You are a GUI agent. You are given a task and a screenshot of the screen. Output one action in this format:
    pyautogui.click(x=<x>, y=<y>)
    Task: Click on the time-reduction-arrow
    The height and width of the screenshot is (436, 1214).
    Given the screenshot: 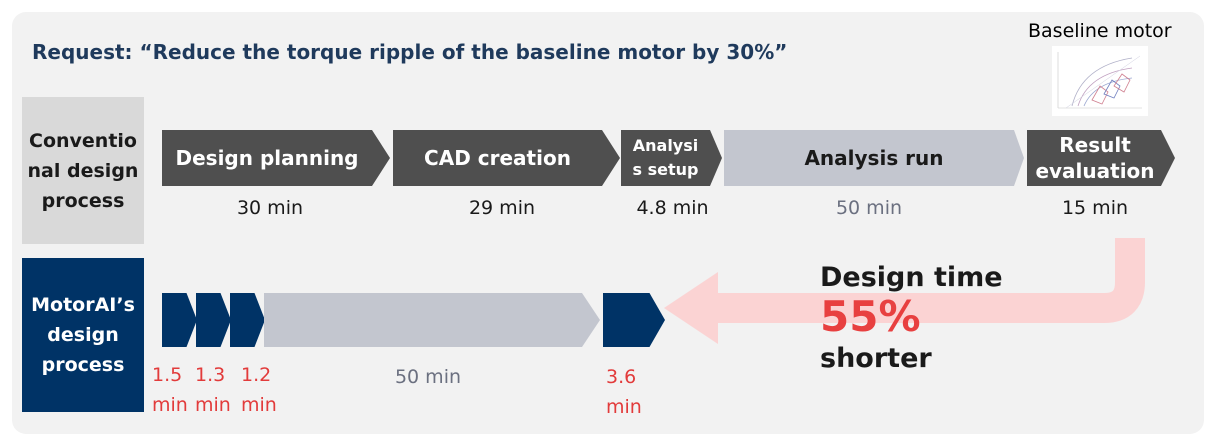 What is the action you would take?
    pyautogui.click(x=904, y=291)
    